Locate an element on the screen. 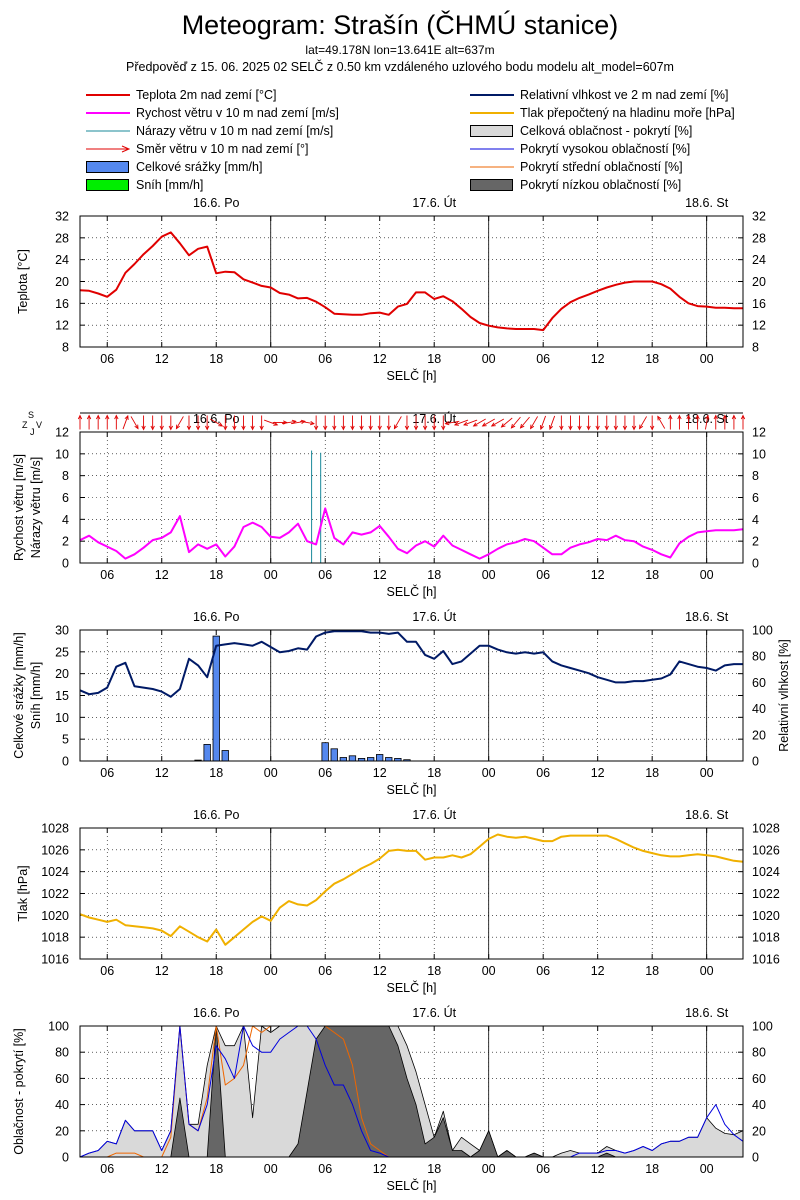 This screenshot has width=800, height=1200. y-tick-label: 40 is located at coordinates (62, 1105).